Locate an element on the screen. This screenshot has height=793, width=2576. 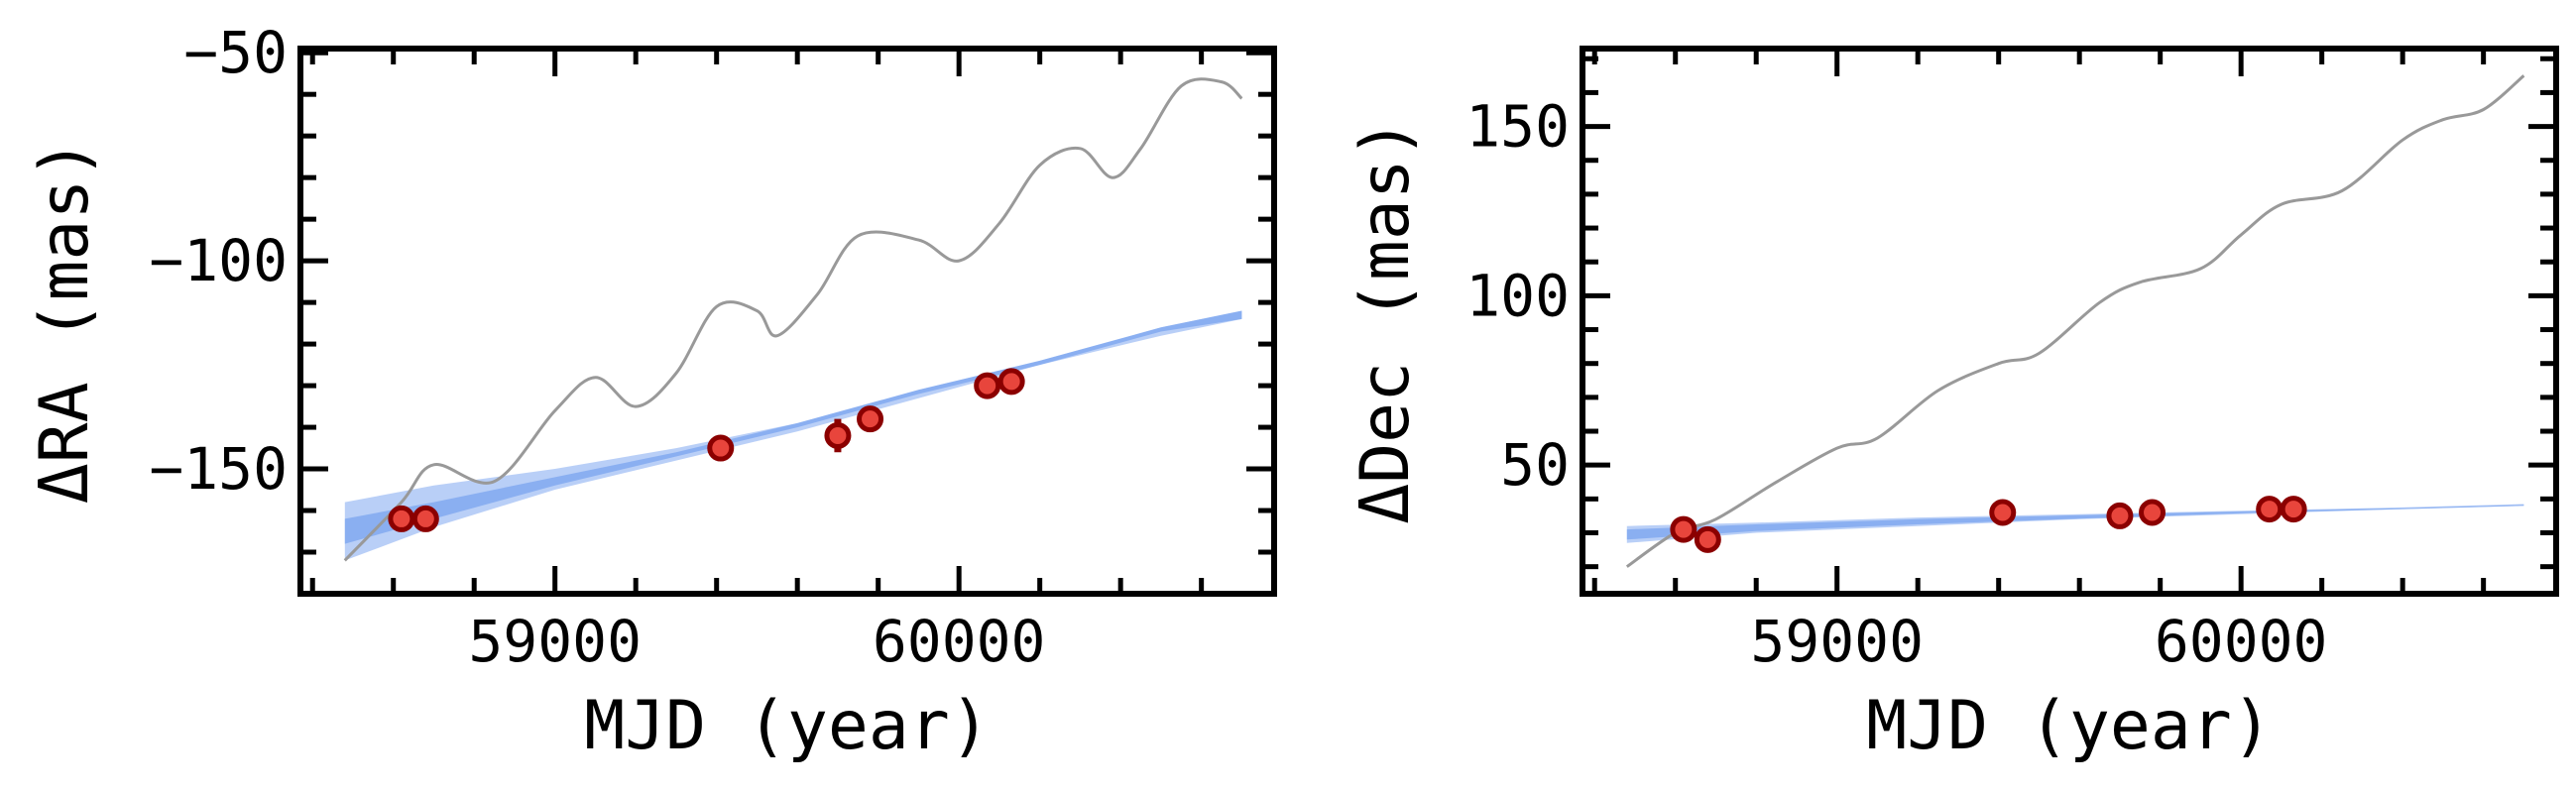
y-axis-label: ΔRA (mas) is located at coordinates (65, 321).